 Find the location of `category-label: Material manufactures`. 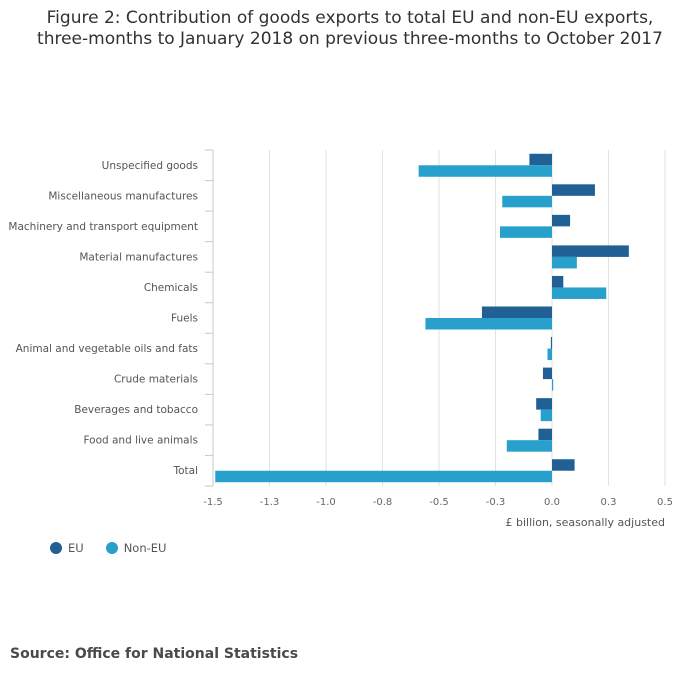

category-label: Material manufactures is located at coordinates (138, 257).